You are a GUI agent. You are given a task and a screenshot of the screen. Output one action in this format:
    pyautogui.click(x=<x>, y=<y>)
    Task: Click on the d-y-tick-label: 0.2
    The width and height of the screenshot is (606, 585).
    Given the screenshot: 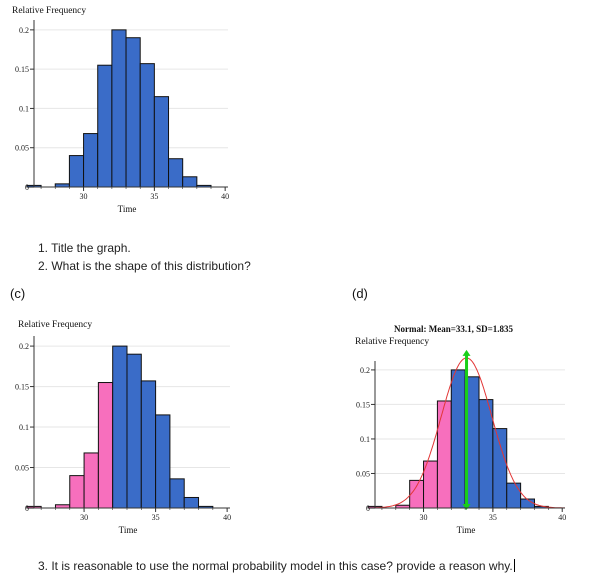 What is the action you would take?
    pyautogui.click(x=365, y=370)
    